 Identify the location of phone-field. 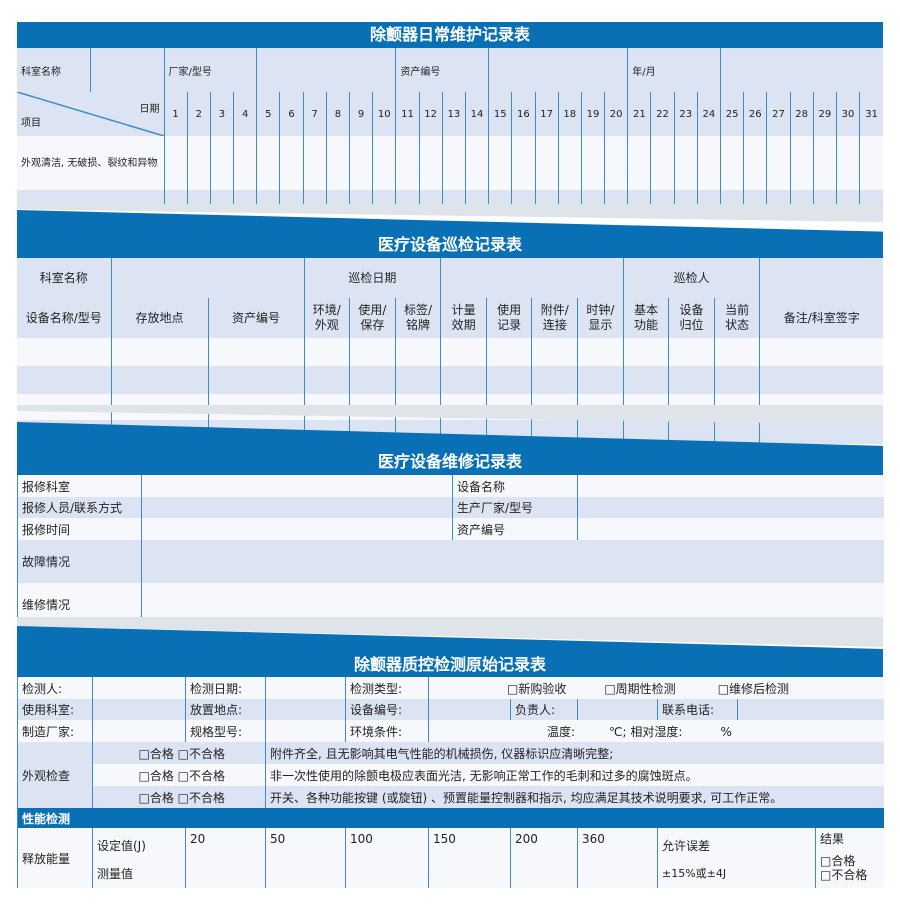
(810, 709).